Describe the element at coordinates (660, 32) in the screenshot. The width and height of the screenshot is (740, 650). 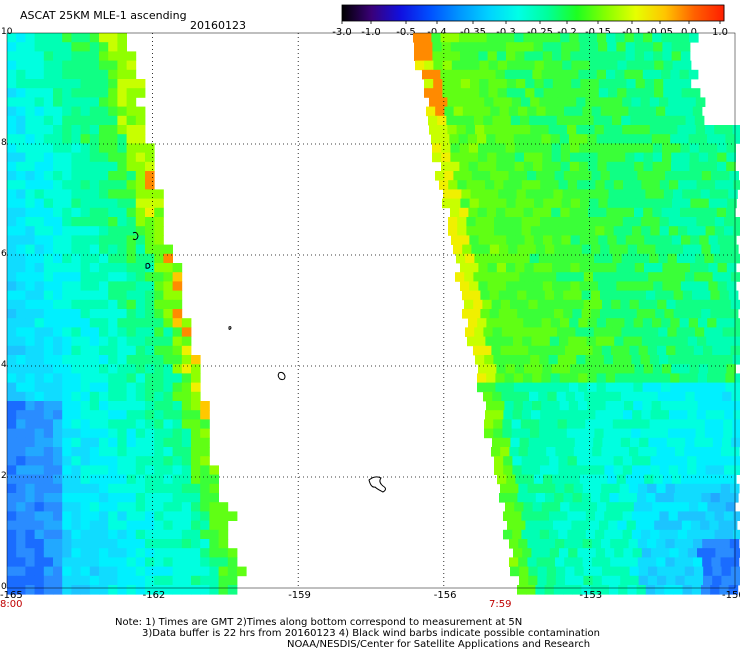
I see `colorbar-label: -0.05` at that location.